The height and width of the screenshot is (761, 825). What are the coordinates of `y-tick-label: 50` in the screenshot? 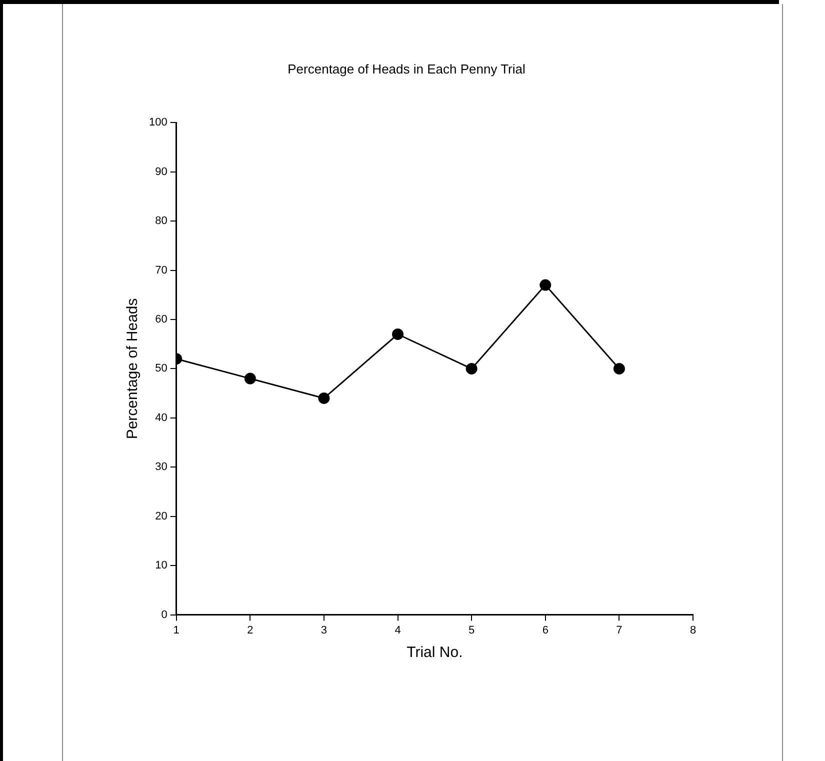 It's located at (161, 368).